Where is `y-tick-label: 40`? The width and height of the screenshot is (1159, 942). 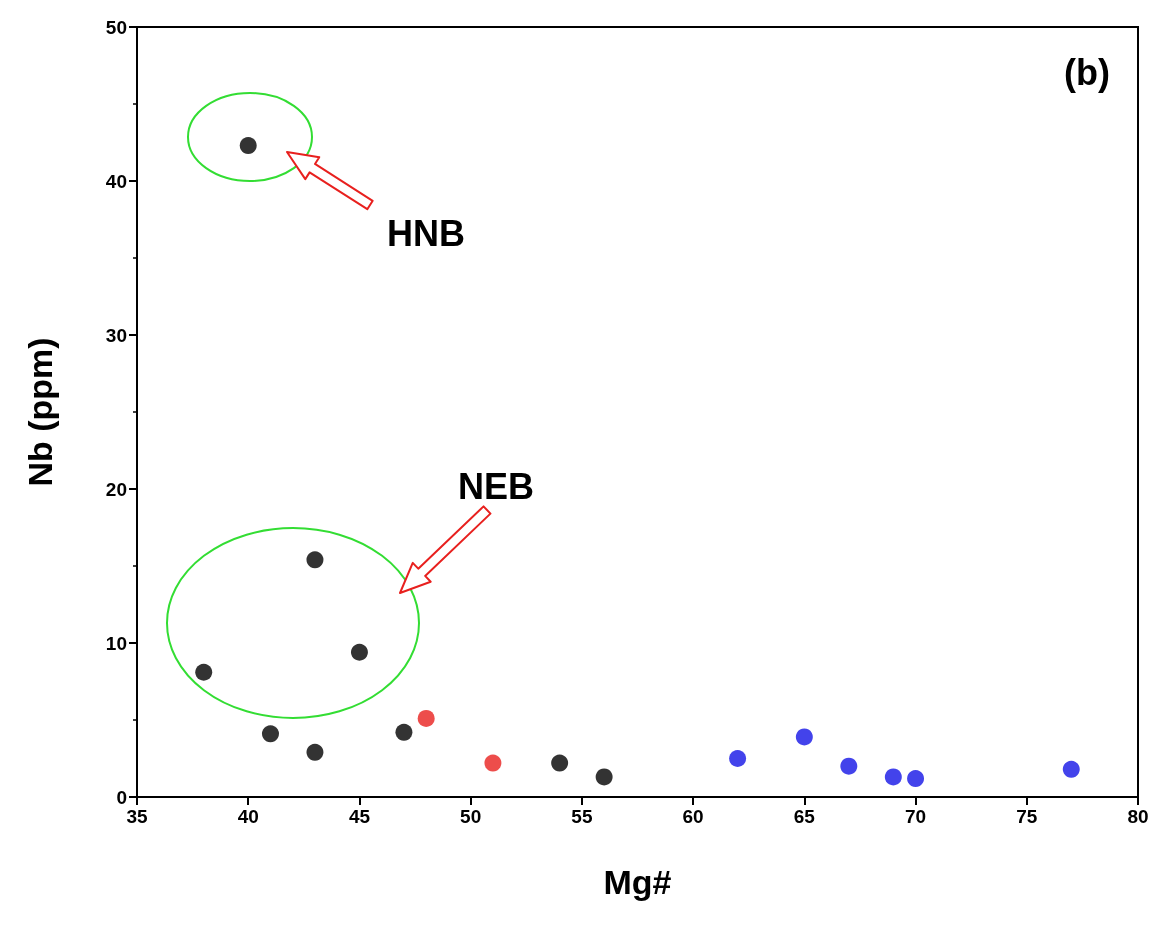
y-tick-label: 40 is located at coordinates (116, 181).